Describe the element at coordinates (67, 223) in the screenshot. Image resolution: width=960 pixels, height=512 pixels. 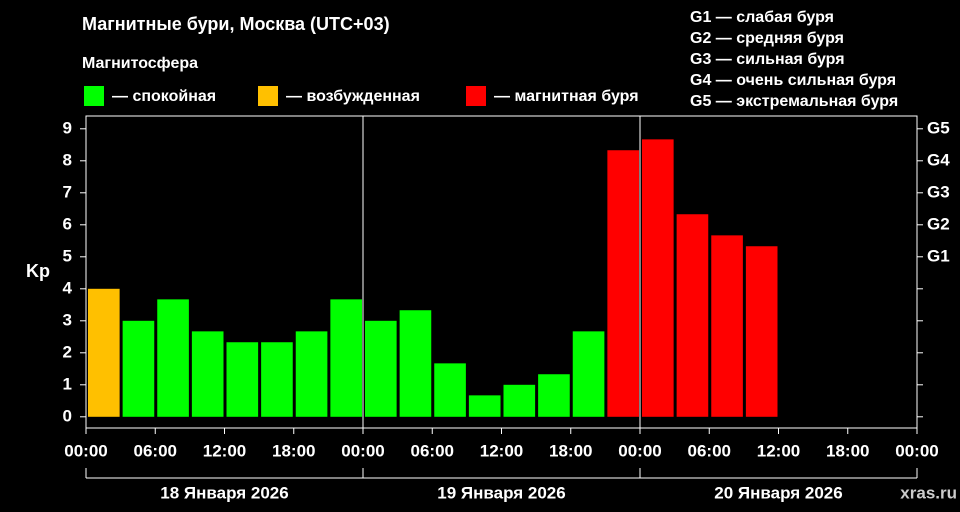
I see `y-tick-label: 6` at that location.